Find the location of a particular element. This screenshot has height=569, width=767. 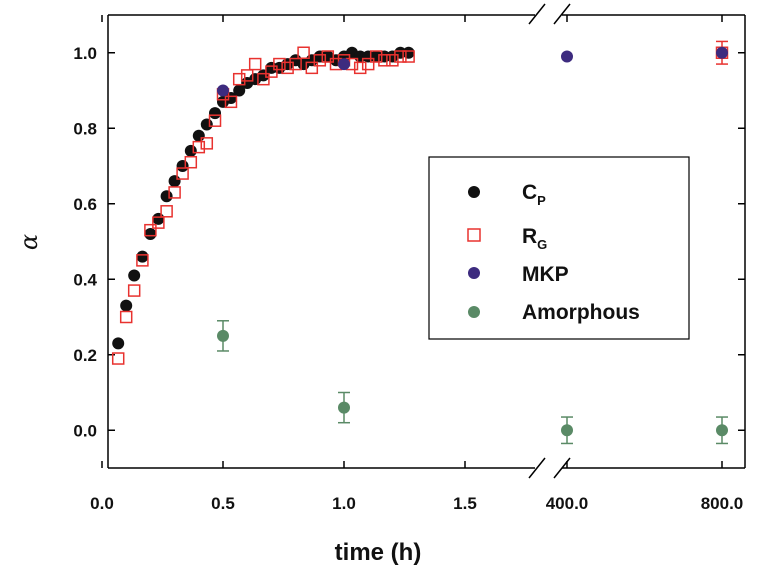

x-tick-label: 0.5 is located at coordinates (223, 503).